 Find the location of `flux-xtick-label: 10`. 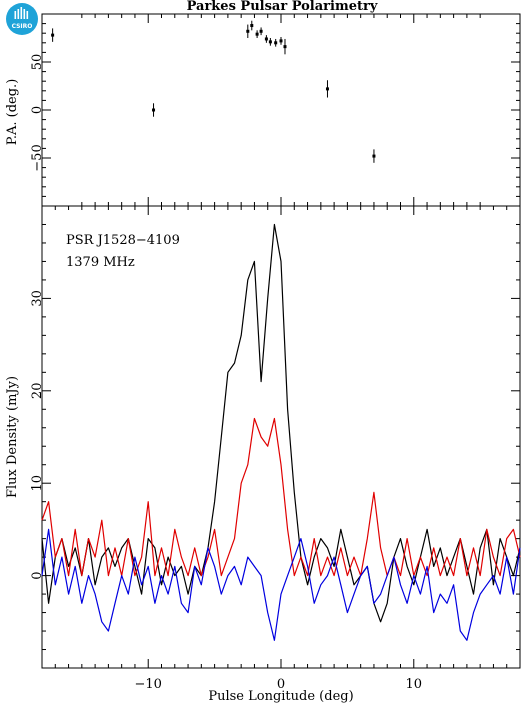

flux-xtick-label: 10 is located at coordinates (414, 684).